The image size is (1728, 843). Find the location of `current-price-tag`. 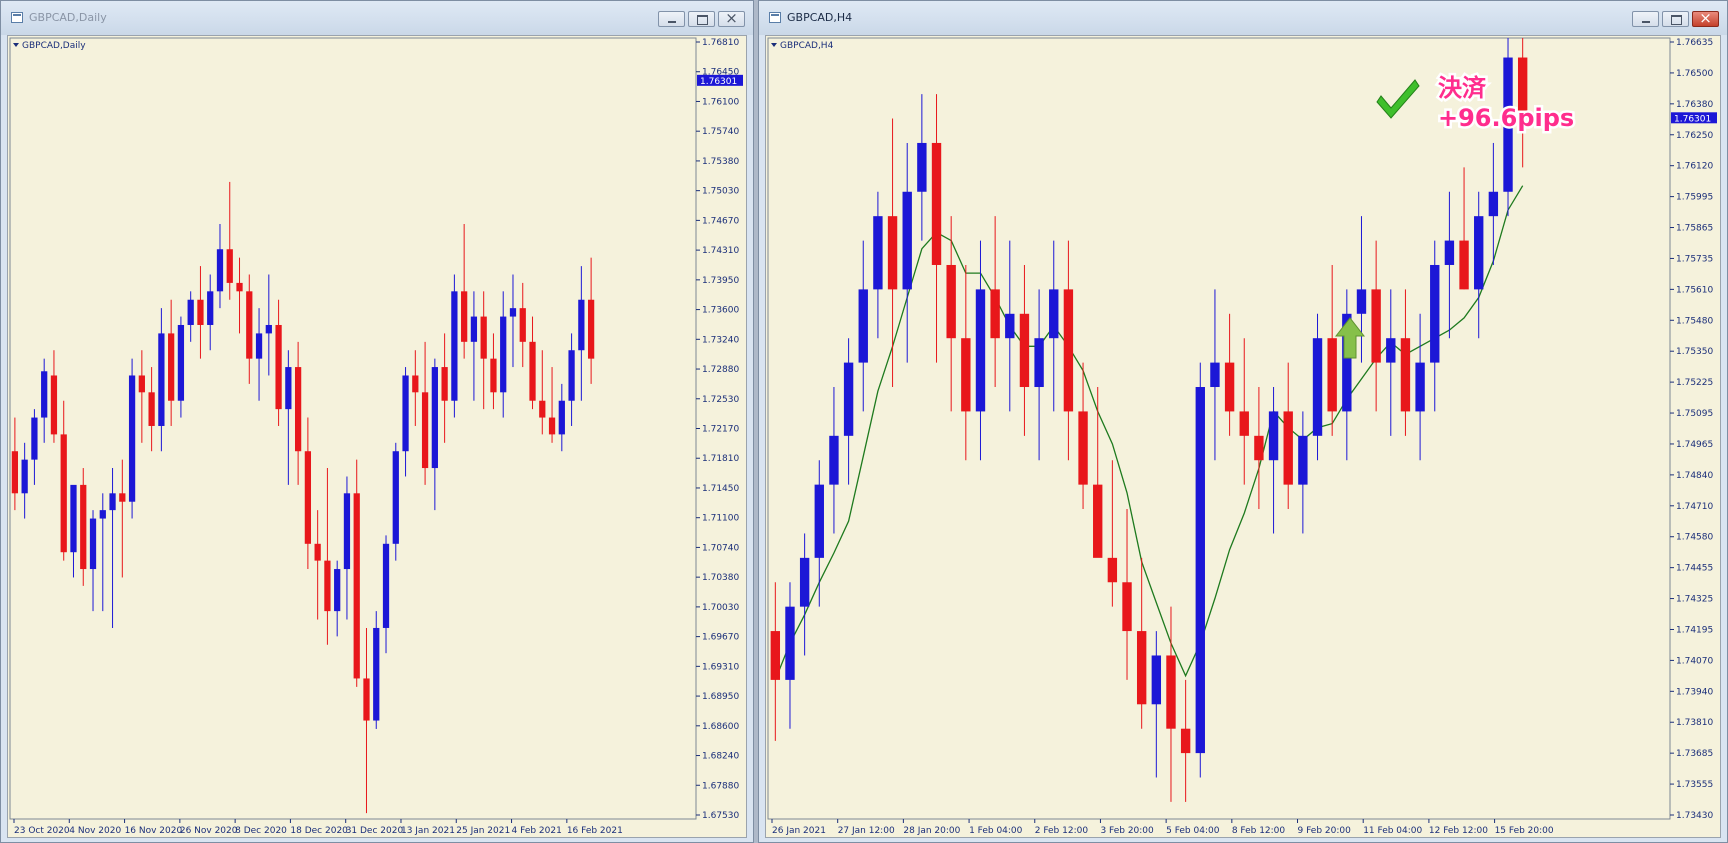

current-price-tag is located at coordinates (1694, 118).